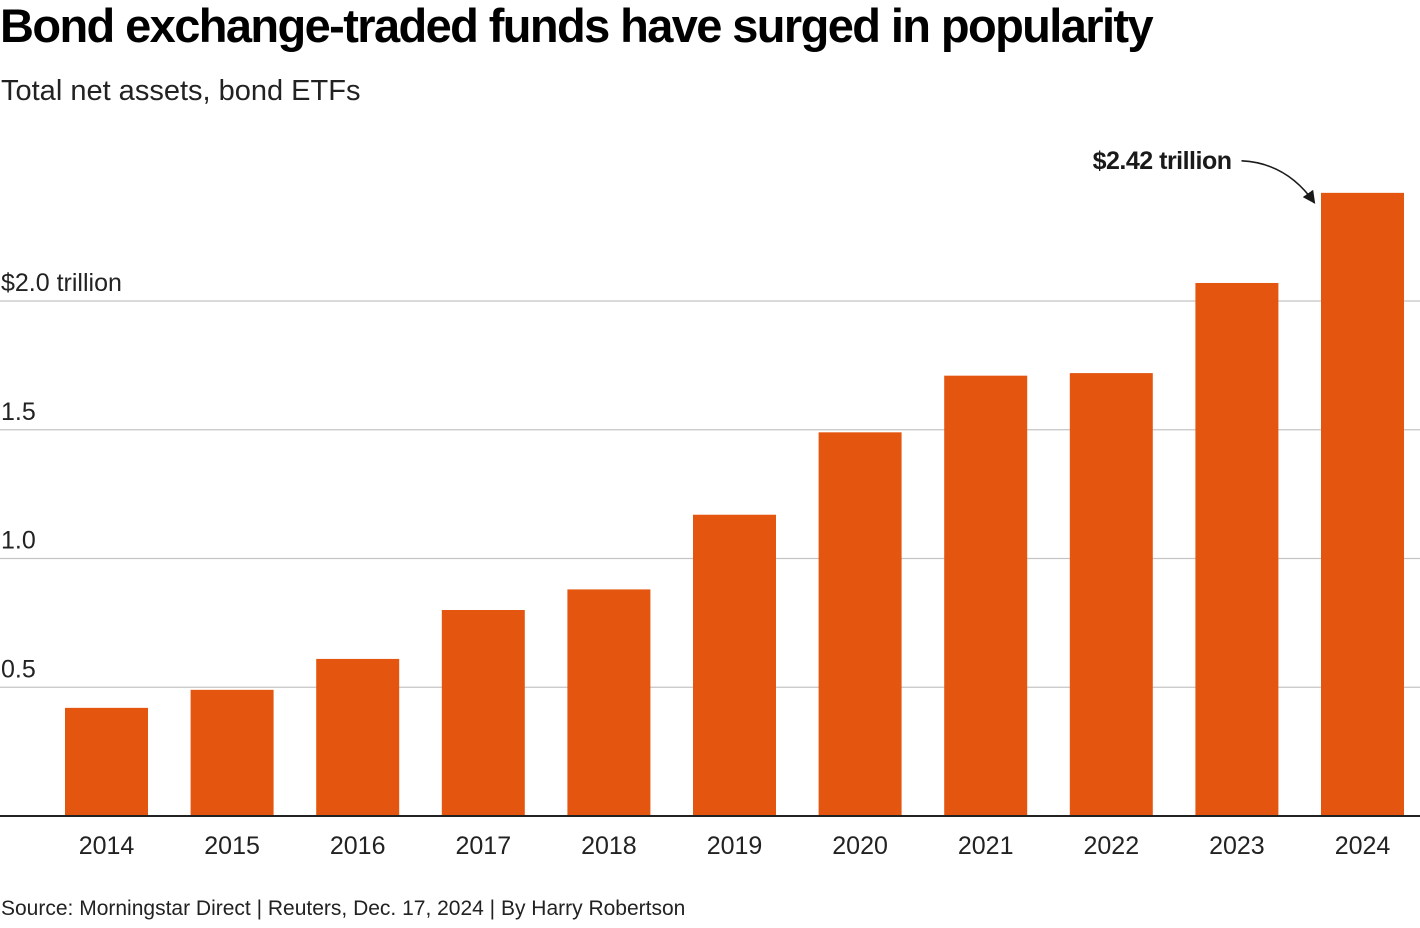 The height and width of the screenshot is (928, 1420). What do you see at coordinates (106, 761) in the screenshot?
I see `bar-2014` at bounding box center [106, 761].